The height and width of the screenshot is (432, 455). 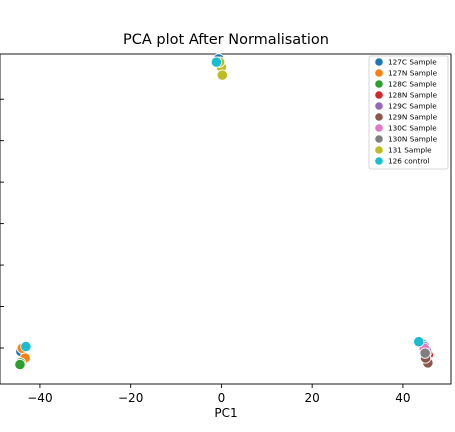 I want to click on x-tick-label: −20, so click(x=130, y=398).